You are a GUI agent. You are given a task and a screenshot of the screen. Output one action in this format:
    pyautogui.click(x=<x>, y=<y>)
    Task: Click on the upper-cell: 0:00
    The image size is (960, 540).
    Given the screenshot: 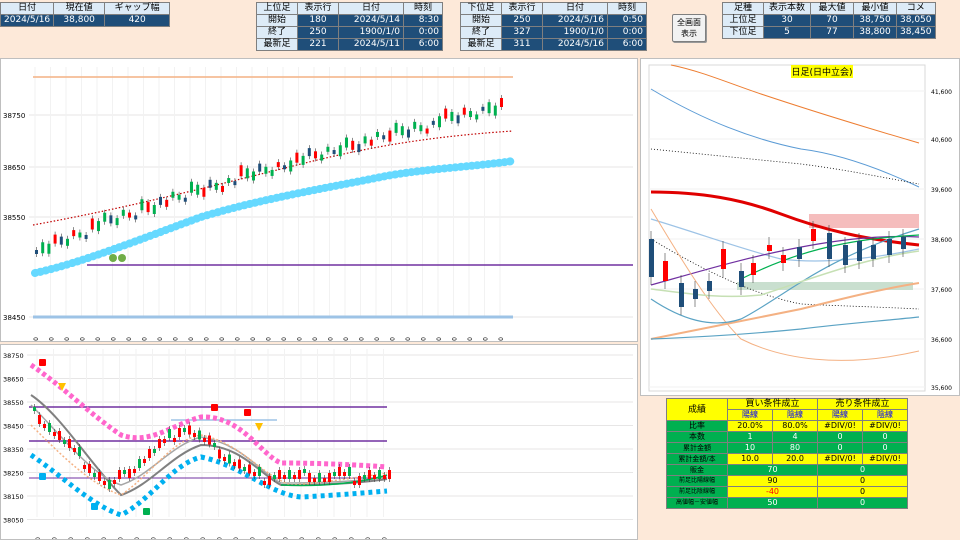 What is the action you would take?
    pyautogui.click(x=423, y=32)
    